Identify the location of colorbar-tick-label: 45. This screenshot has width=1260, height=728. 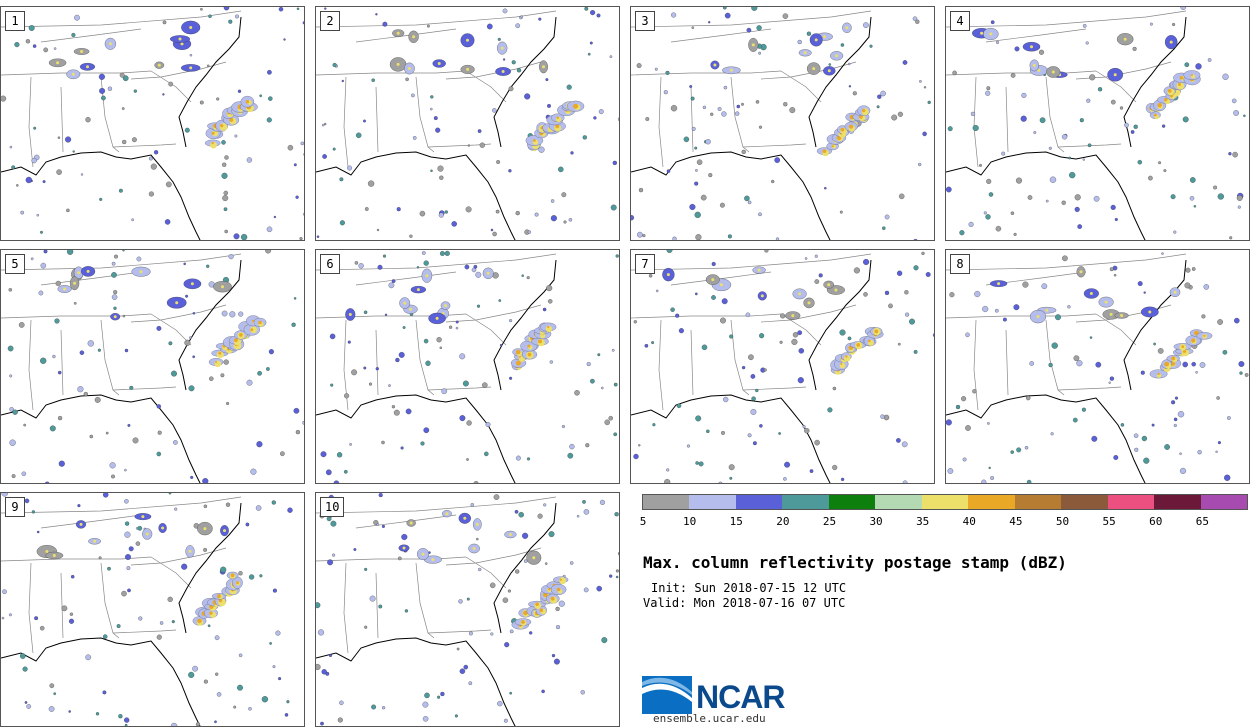
(1016, 521).